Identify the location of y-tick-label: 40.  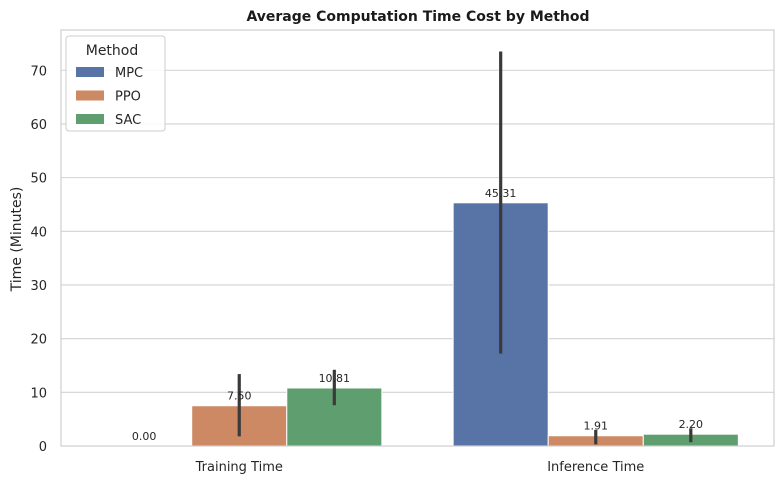
(38, 232).